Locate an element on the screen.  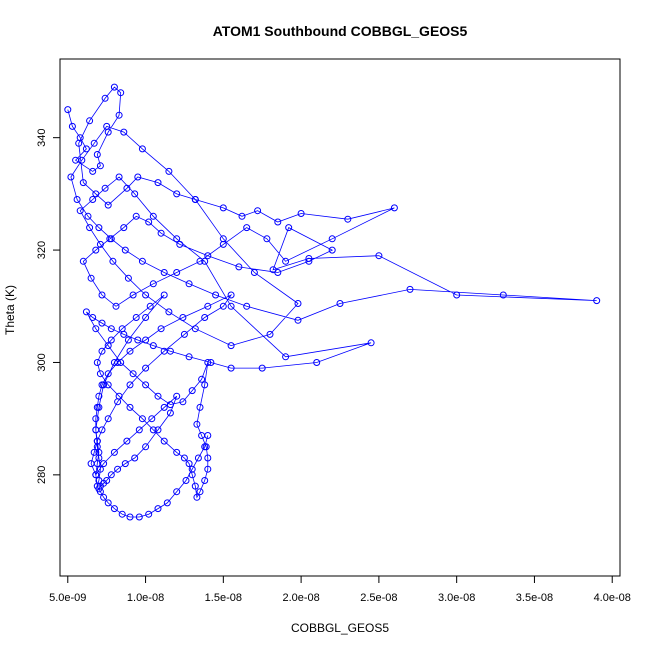
x-axis-label: COBBGL_GEOS5 is located at coordinates (340, 628).